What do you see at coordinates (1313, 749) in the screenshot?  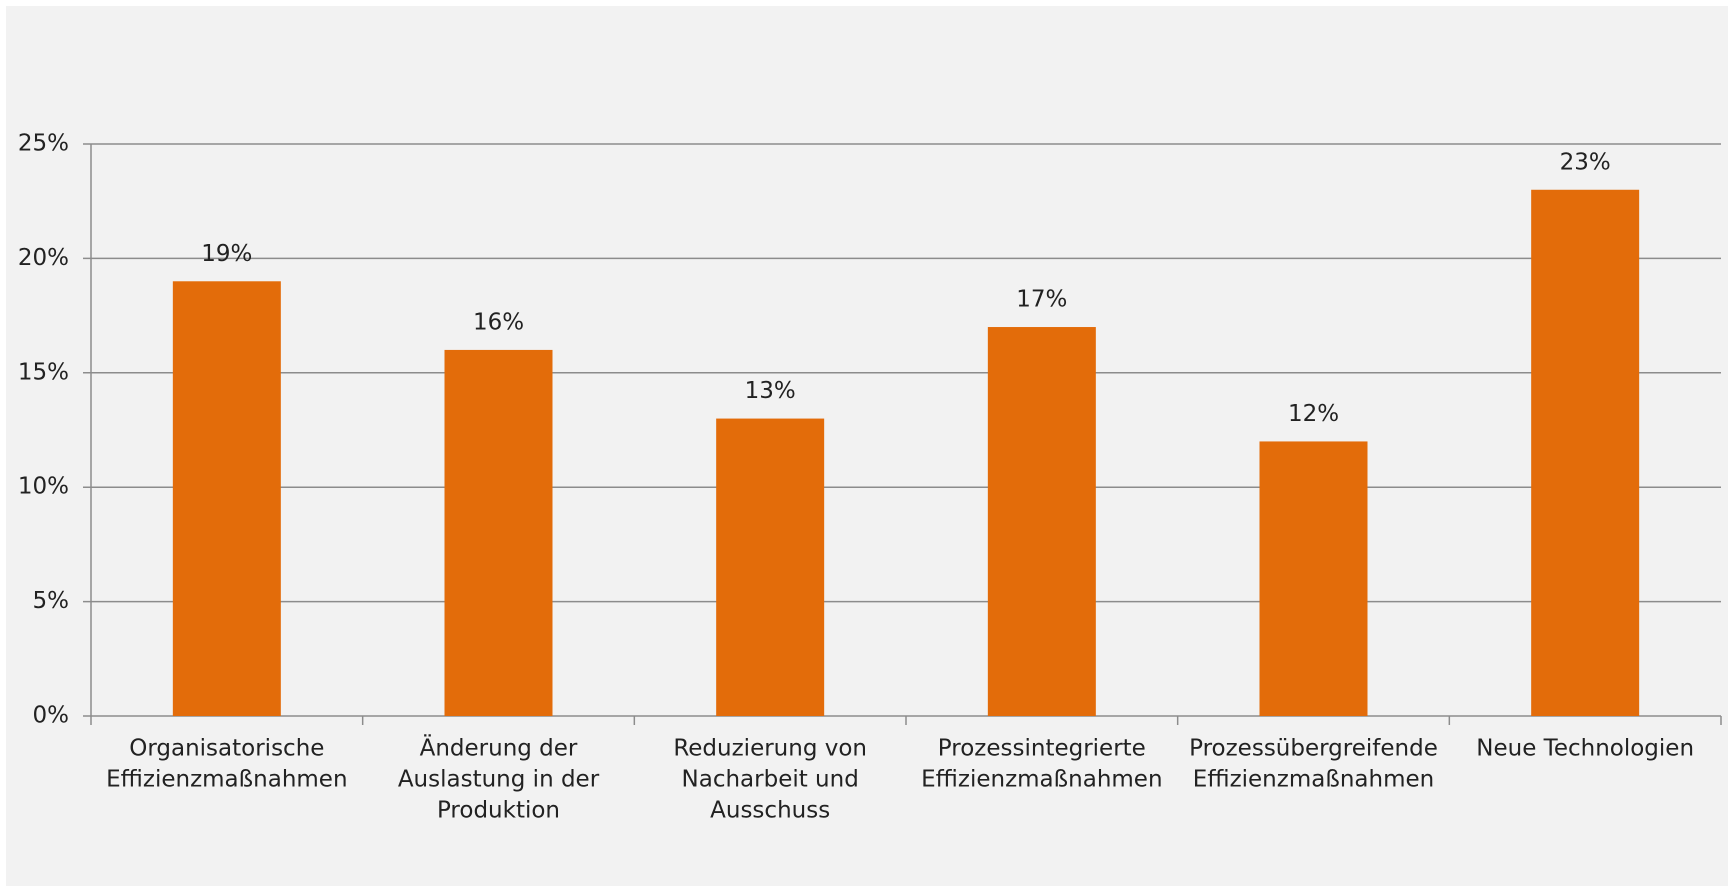 I see `x-tick-label: Prozessübergreifende` at bounding box center [1313, 749].